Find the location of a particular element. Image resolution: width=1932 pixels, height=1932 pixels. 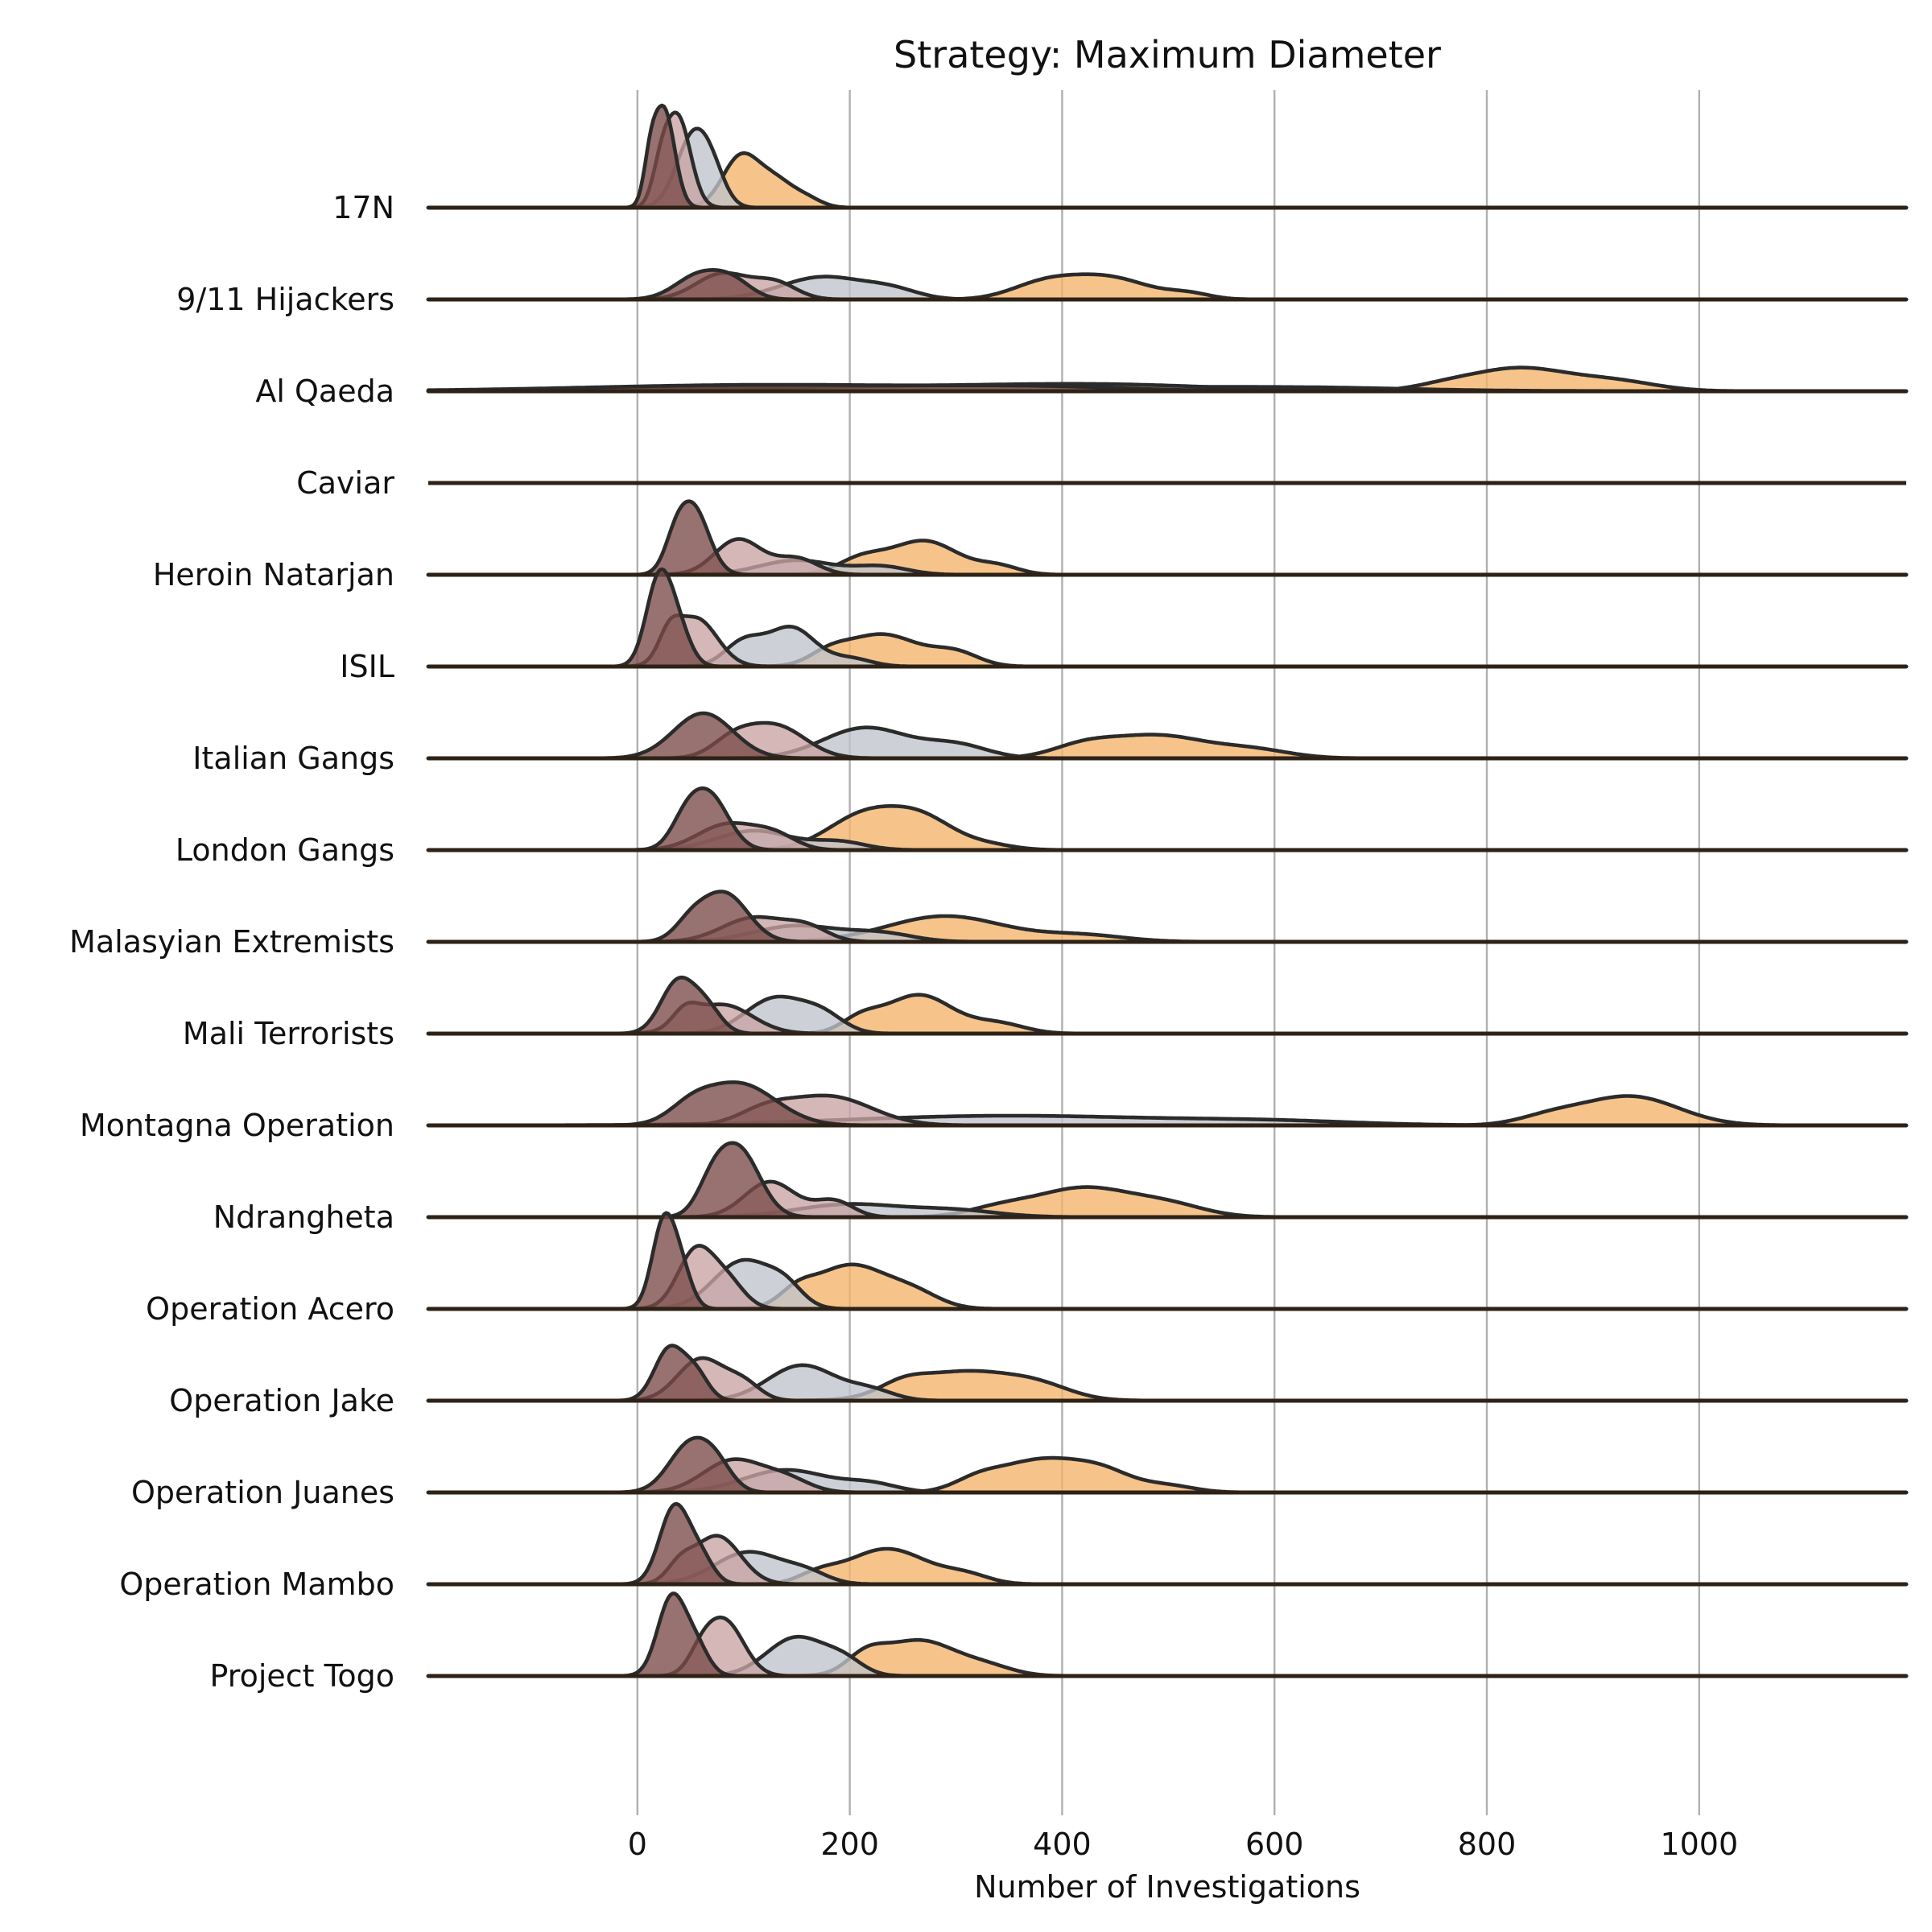

x-axis-label: Number of Investigations is located at coordinates (1167, 1887).